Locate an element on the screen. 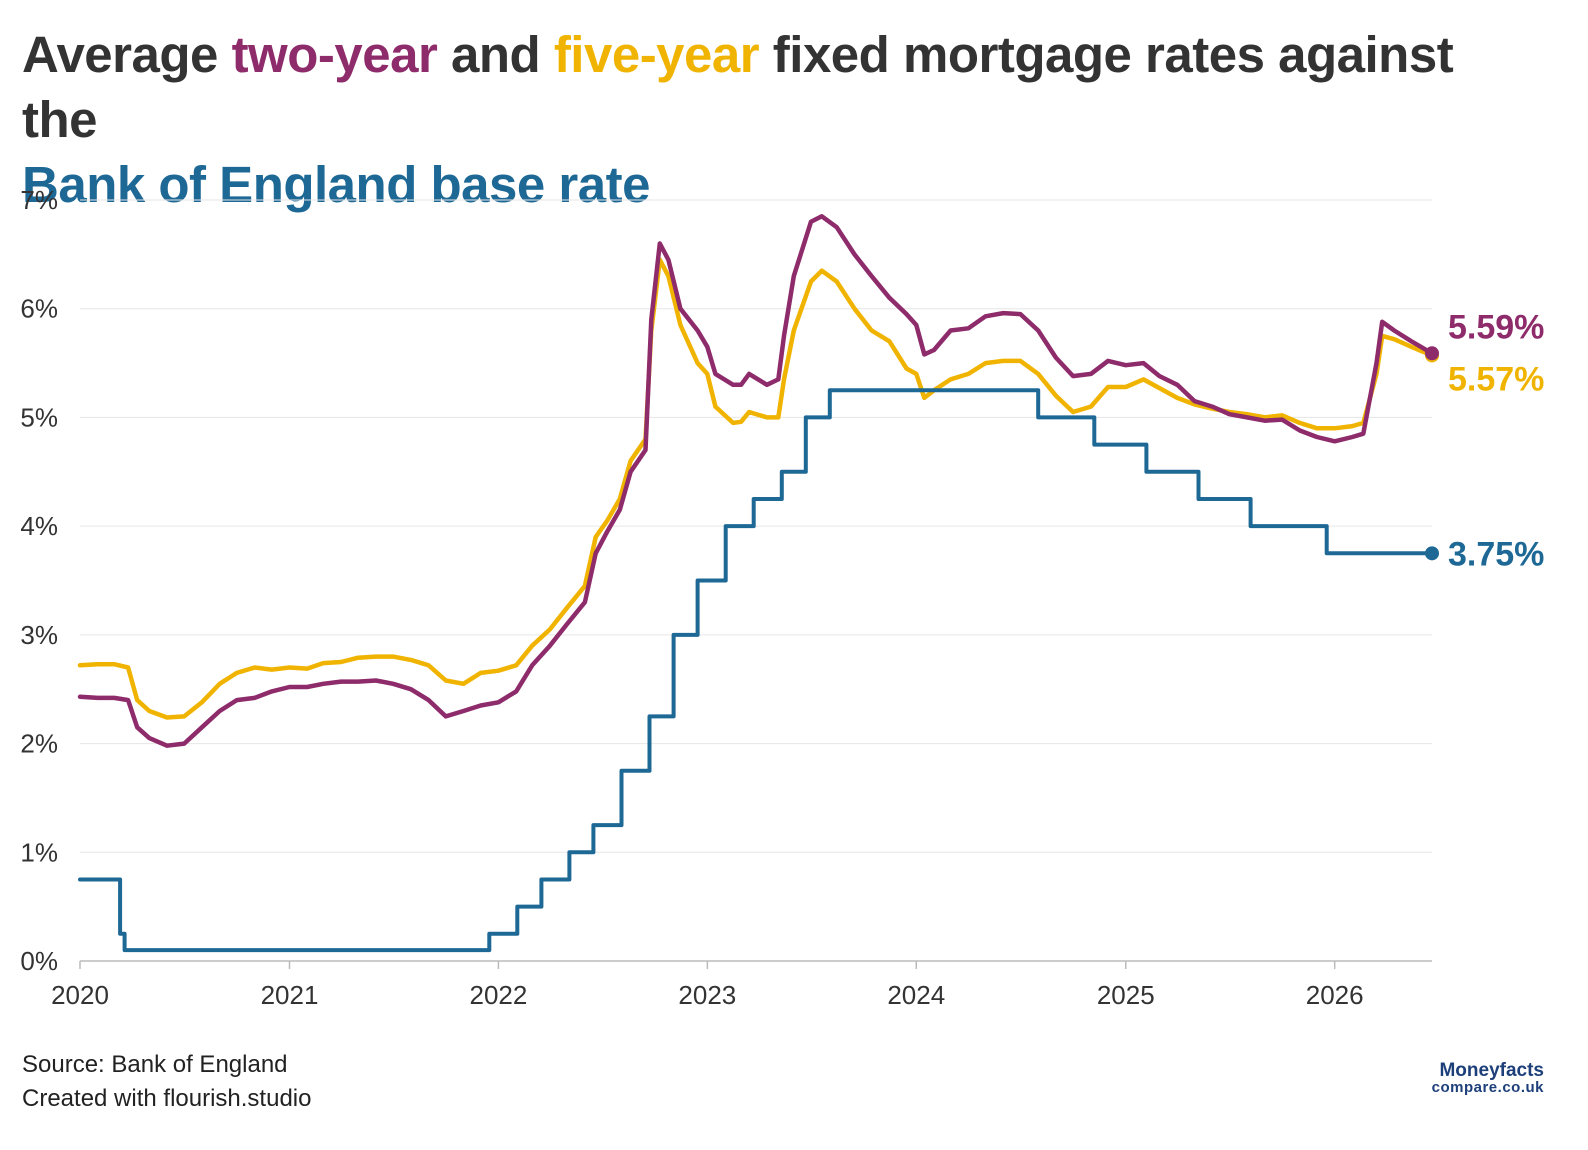 This screenshot has width=1588, height=1150. y-tick-label: 3% is located at coordinates (39, 635).